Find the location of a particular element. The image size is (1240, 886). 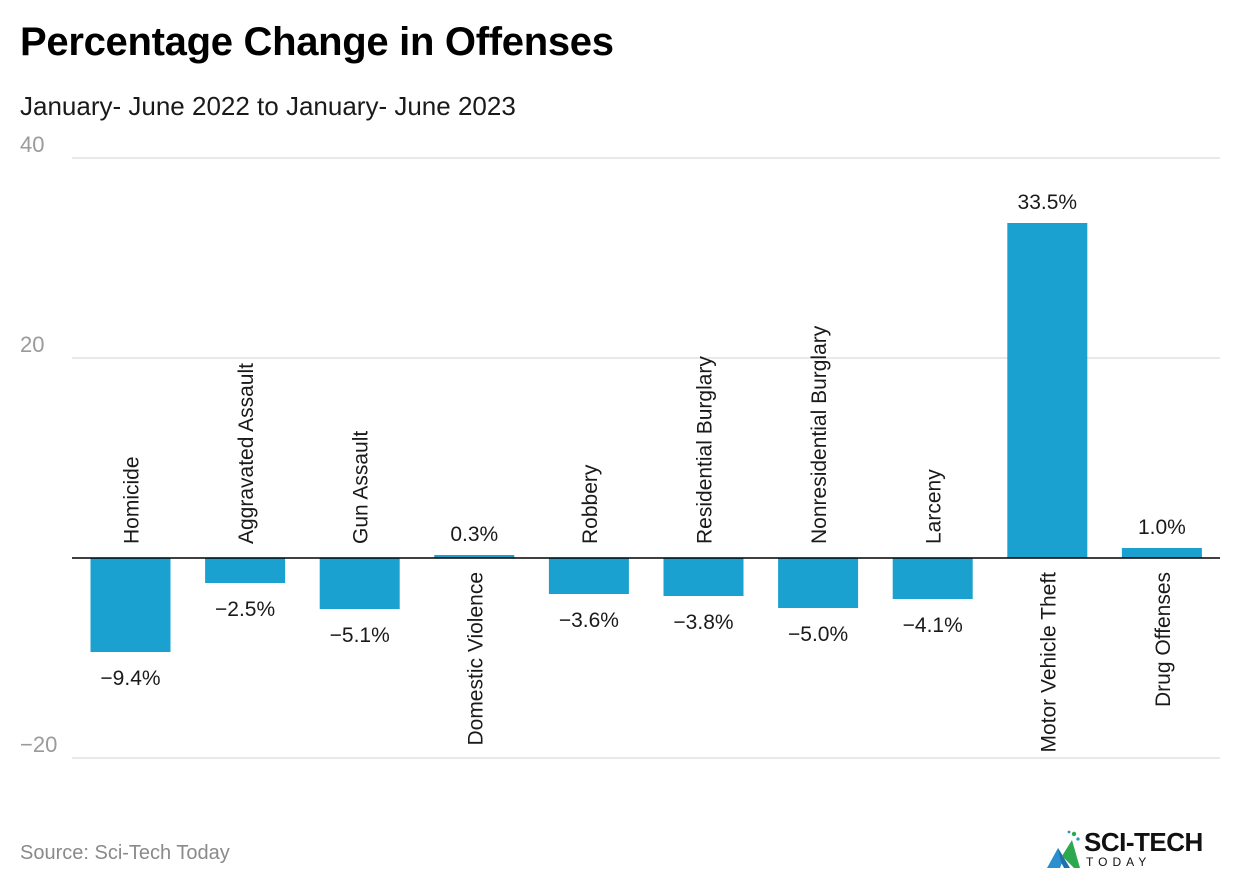

value-label: 1.0% is located at coordinates (1162, 527).